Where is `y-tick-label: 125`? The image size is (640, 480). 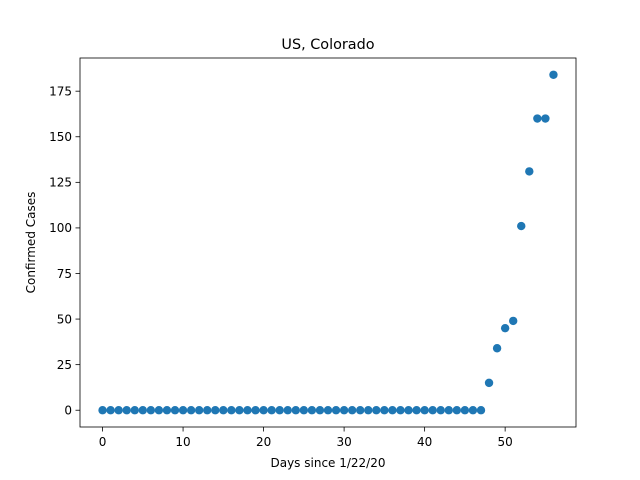 y-tick-label: 125 is located at coordinates (60, 183).